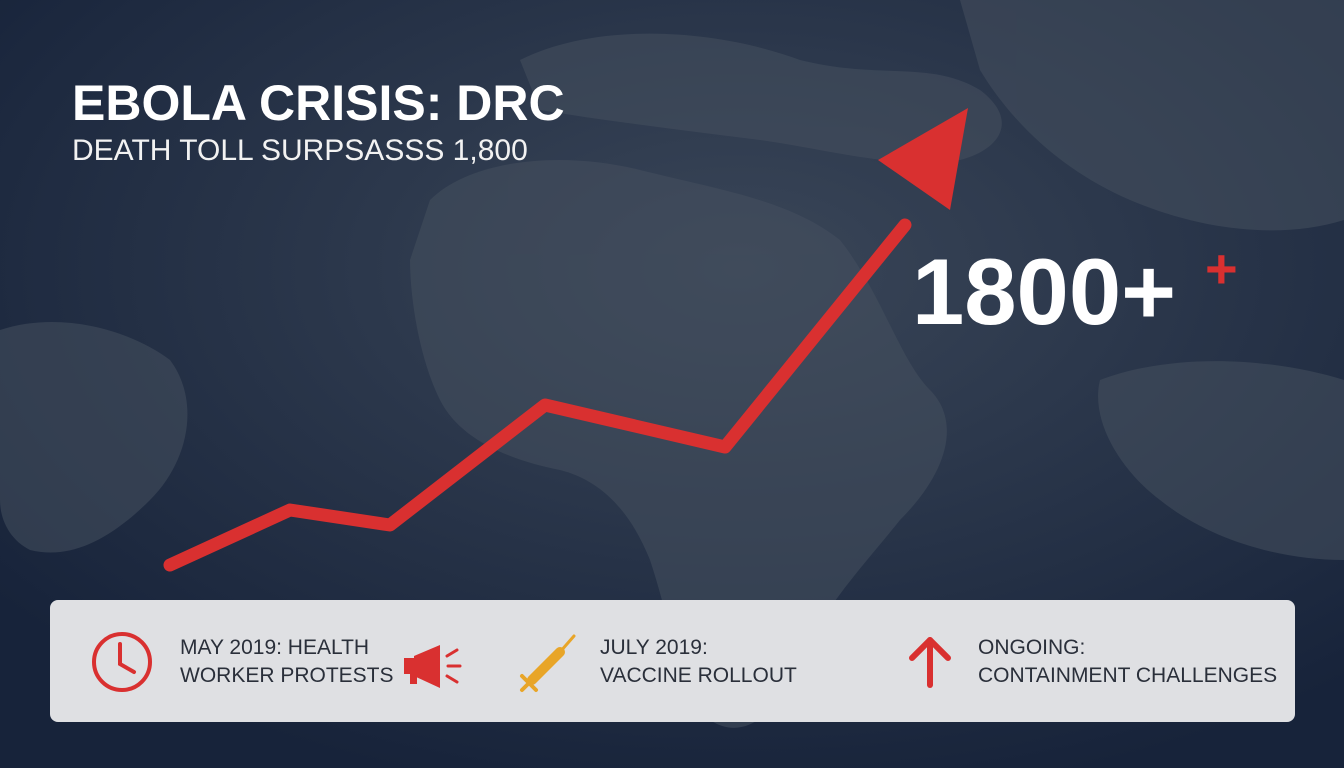 The image size is (1344, 768). I want to click on timeline-text: ONGOING:, so click(1031, 647).